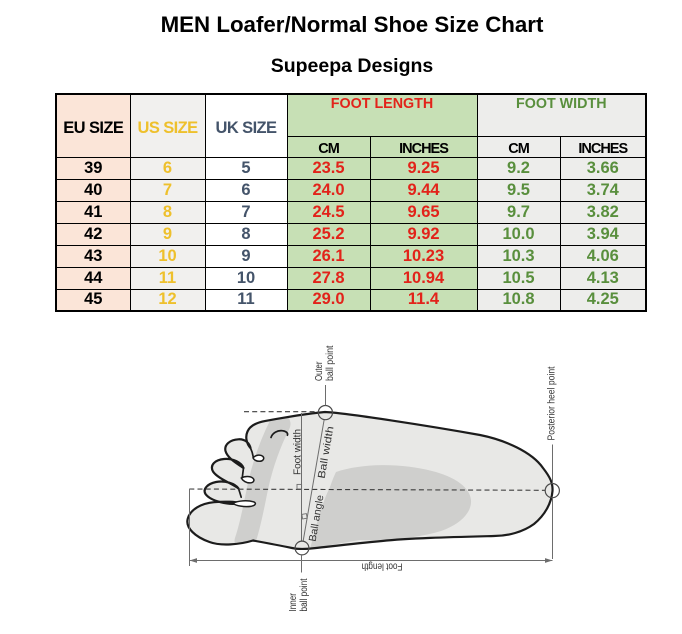 The height and width of the screenshot is (634, 682). Describe the element at coordinates (381, 566) in the screenshot. I see `svg-text: Foot length` at that location.